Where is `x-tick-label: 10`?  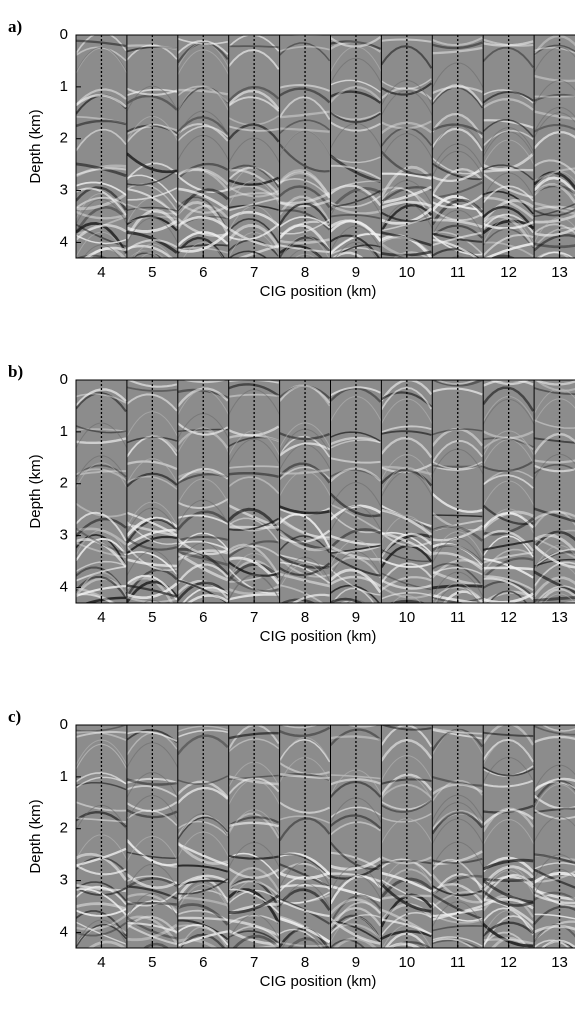
x-tick-label: 10 is located at coordinates (407, 617).